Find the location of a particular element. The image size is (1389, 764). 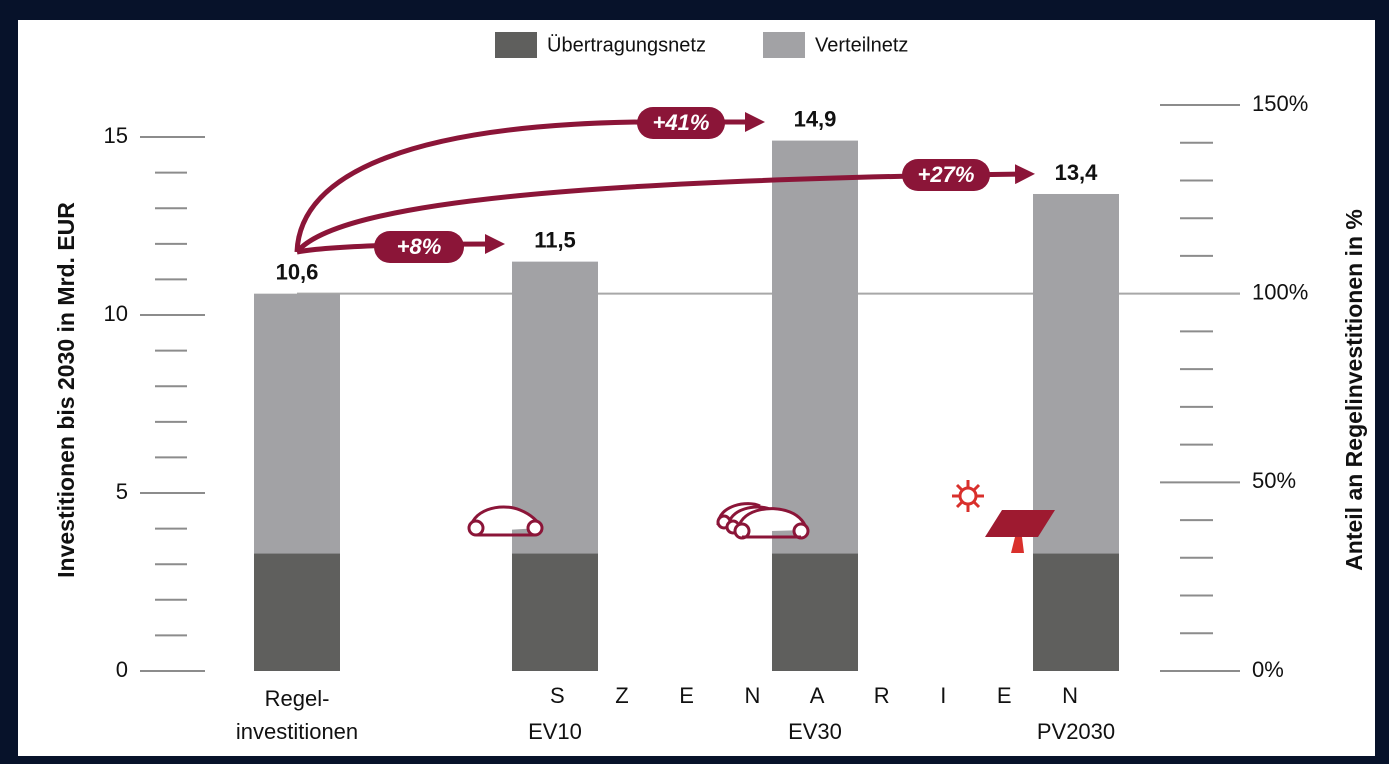

cars-icon is located at coordinates (763, 521).